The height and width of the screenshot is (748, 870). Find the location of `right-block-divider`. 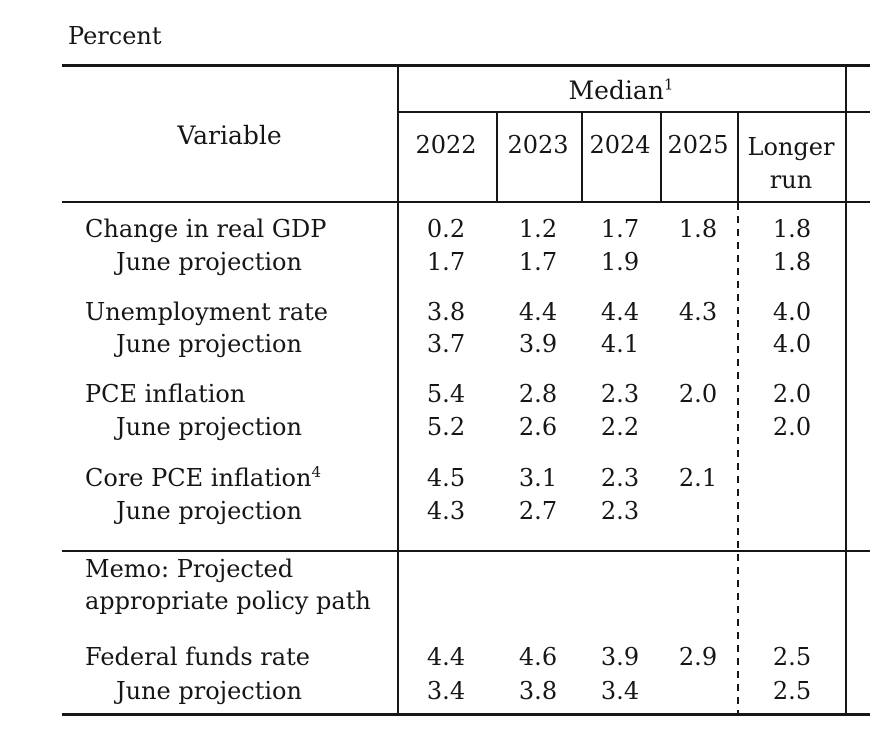

right-block-divider is located at coordinates (846, 390).